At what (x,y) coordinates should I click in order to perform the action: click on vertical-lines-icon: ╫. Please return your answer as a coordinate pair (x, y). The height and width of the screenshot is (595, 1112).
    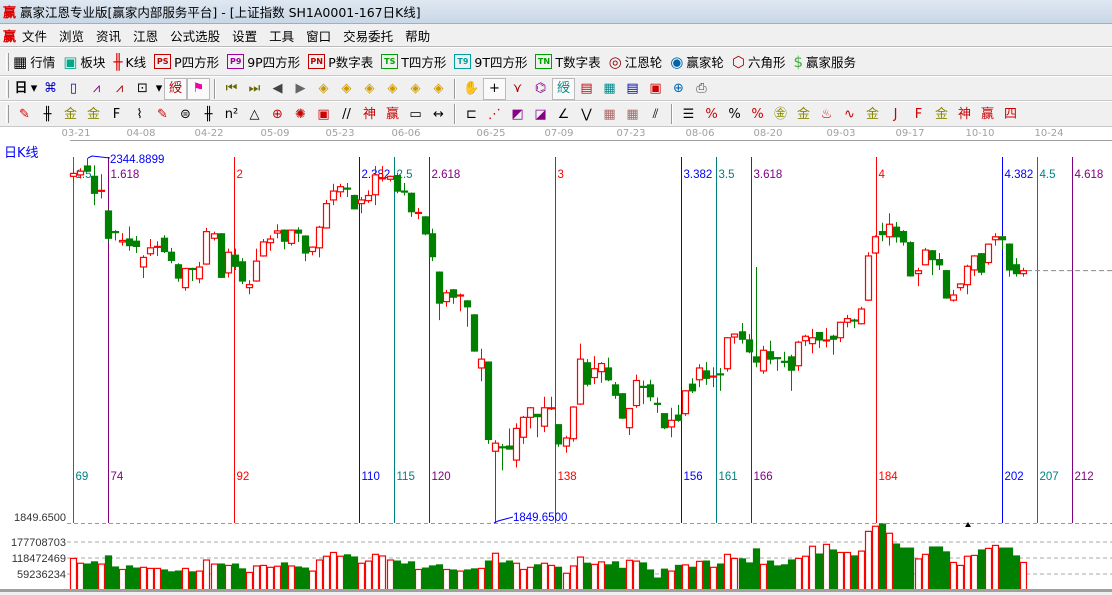
    Looking at the image, I should click on (208, 114).